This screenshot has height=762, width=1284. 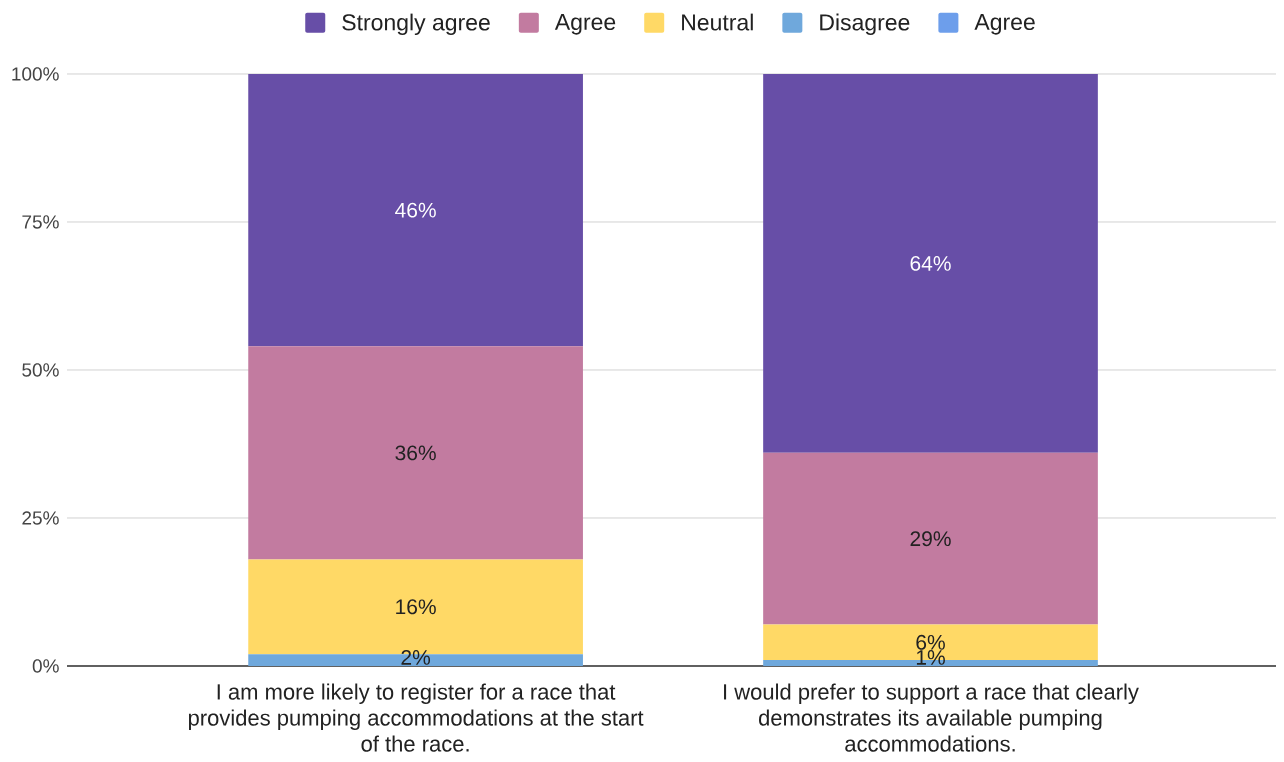 I want to click on data-label: 2%, so click(x=416, y=657).